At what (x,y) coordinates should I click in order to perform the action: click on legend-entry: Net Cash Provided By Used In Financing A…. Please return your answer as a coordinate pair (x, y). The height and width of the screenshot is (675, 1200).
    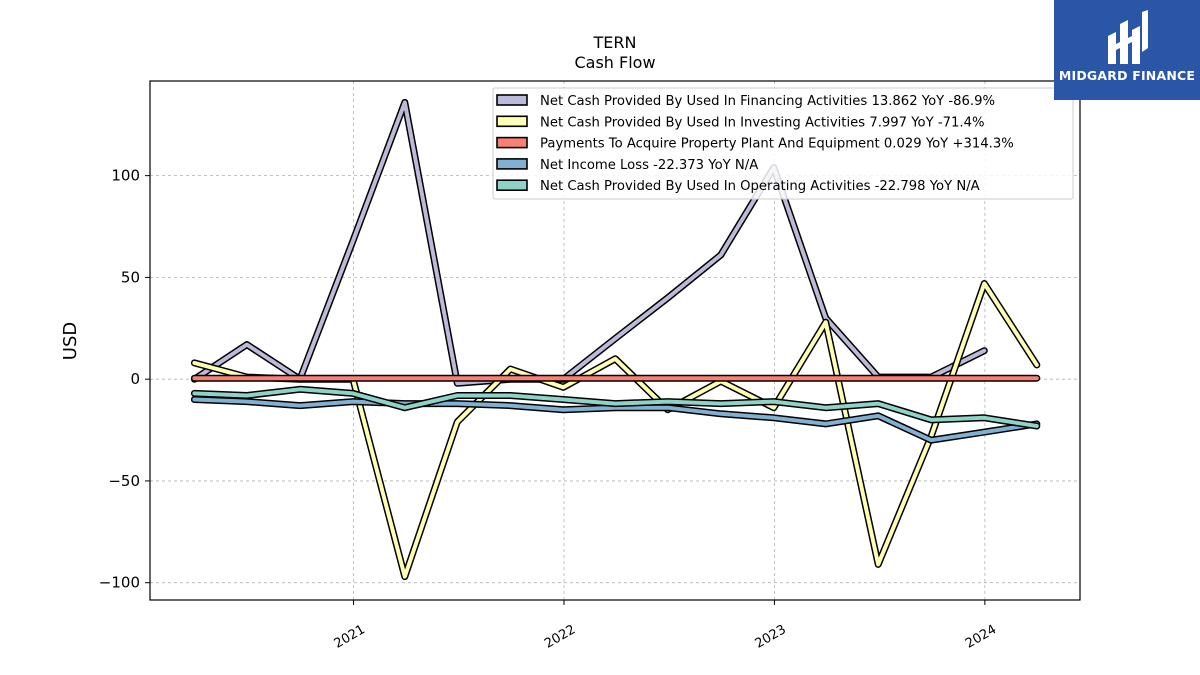
    Looking at the image, I should click on (767, 101).